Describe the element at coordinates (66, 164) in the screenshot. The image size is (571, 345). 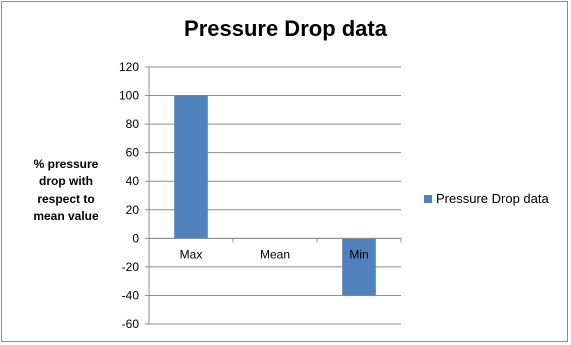
I see `y-axis-label-line: % pressure` at that location.